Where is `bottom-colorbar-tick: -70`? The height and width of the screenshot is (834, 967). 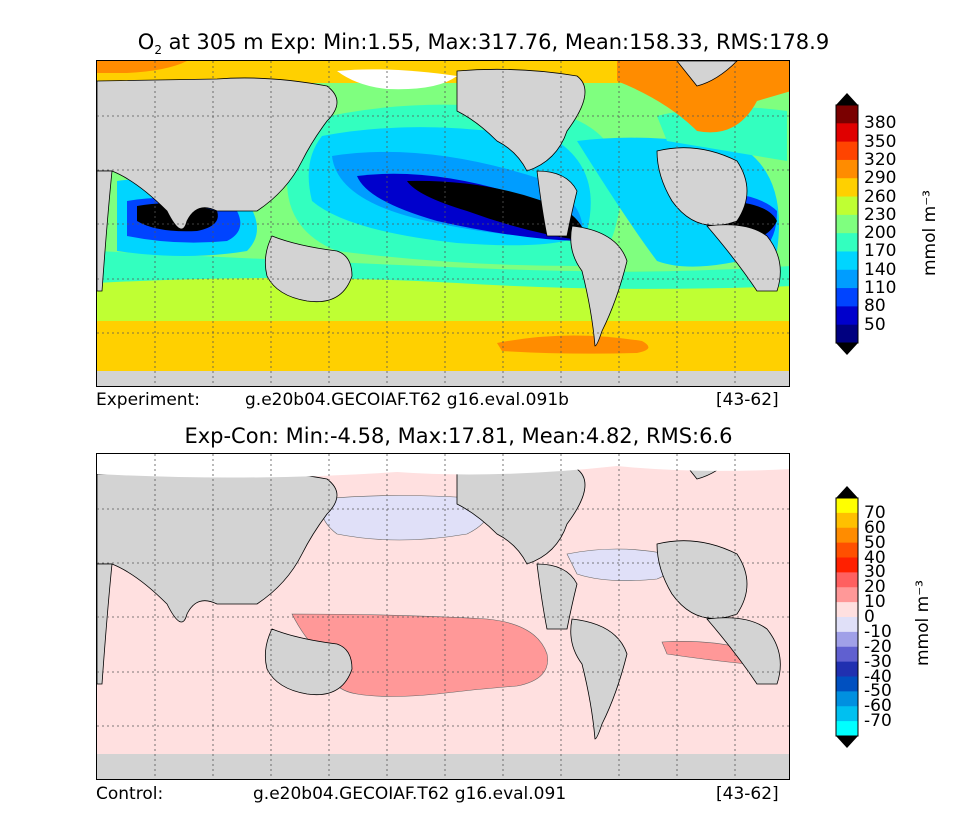 bottom-colorbar-tick: -70 is located at coordinates (878, 721).